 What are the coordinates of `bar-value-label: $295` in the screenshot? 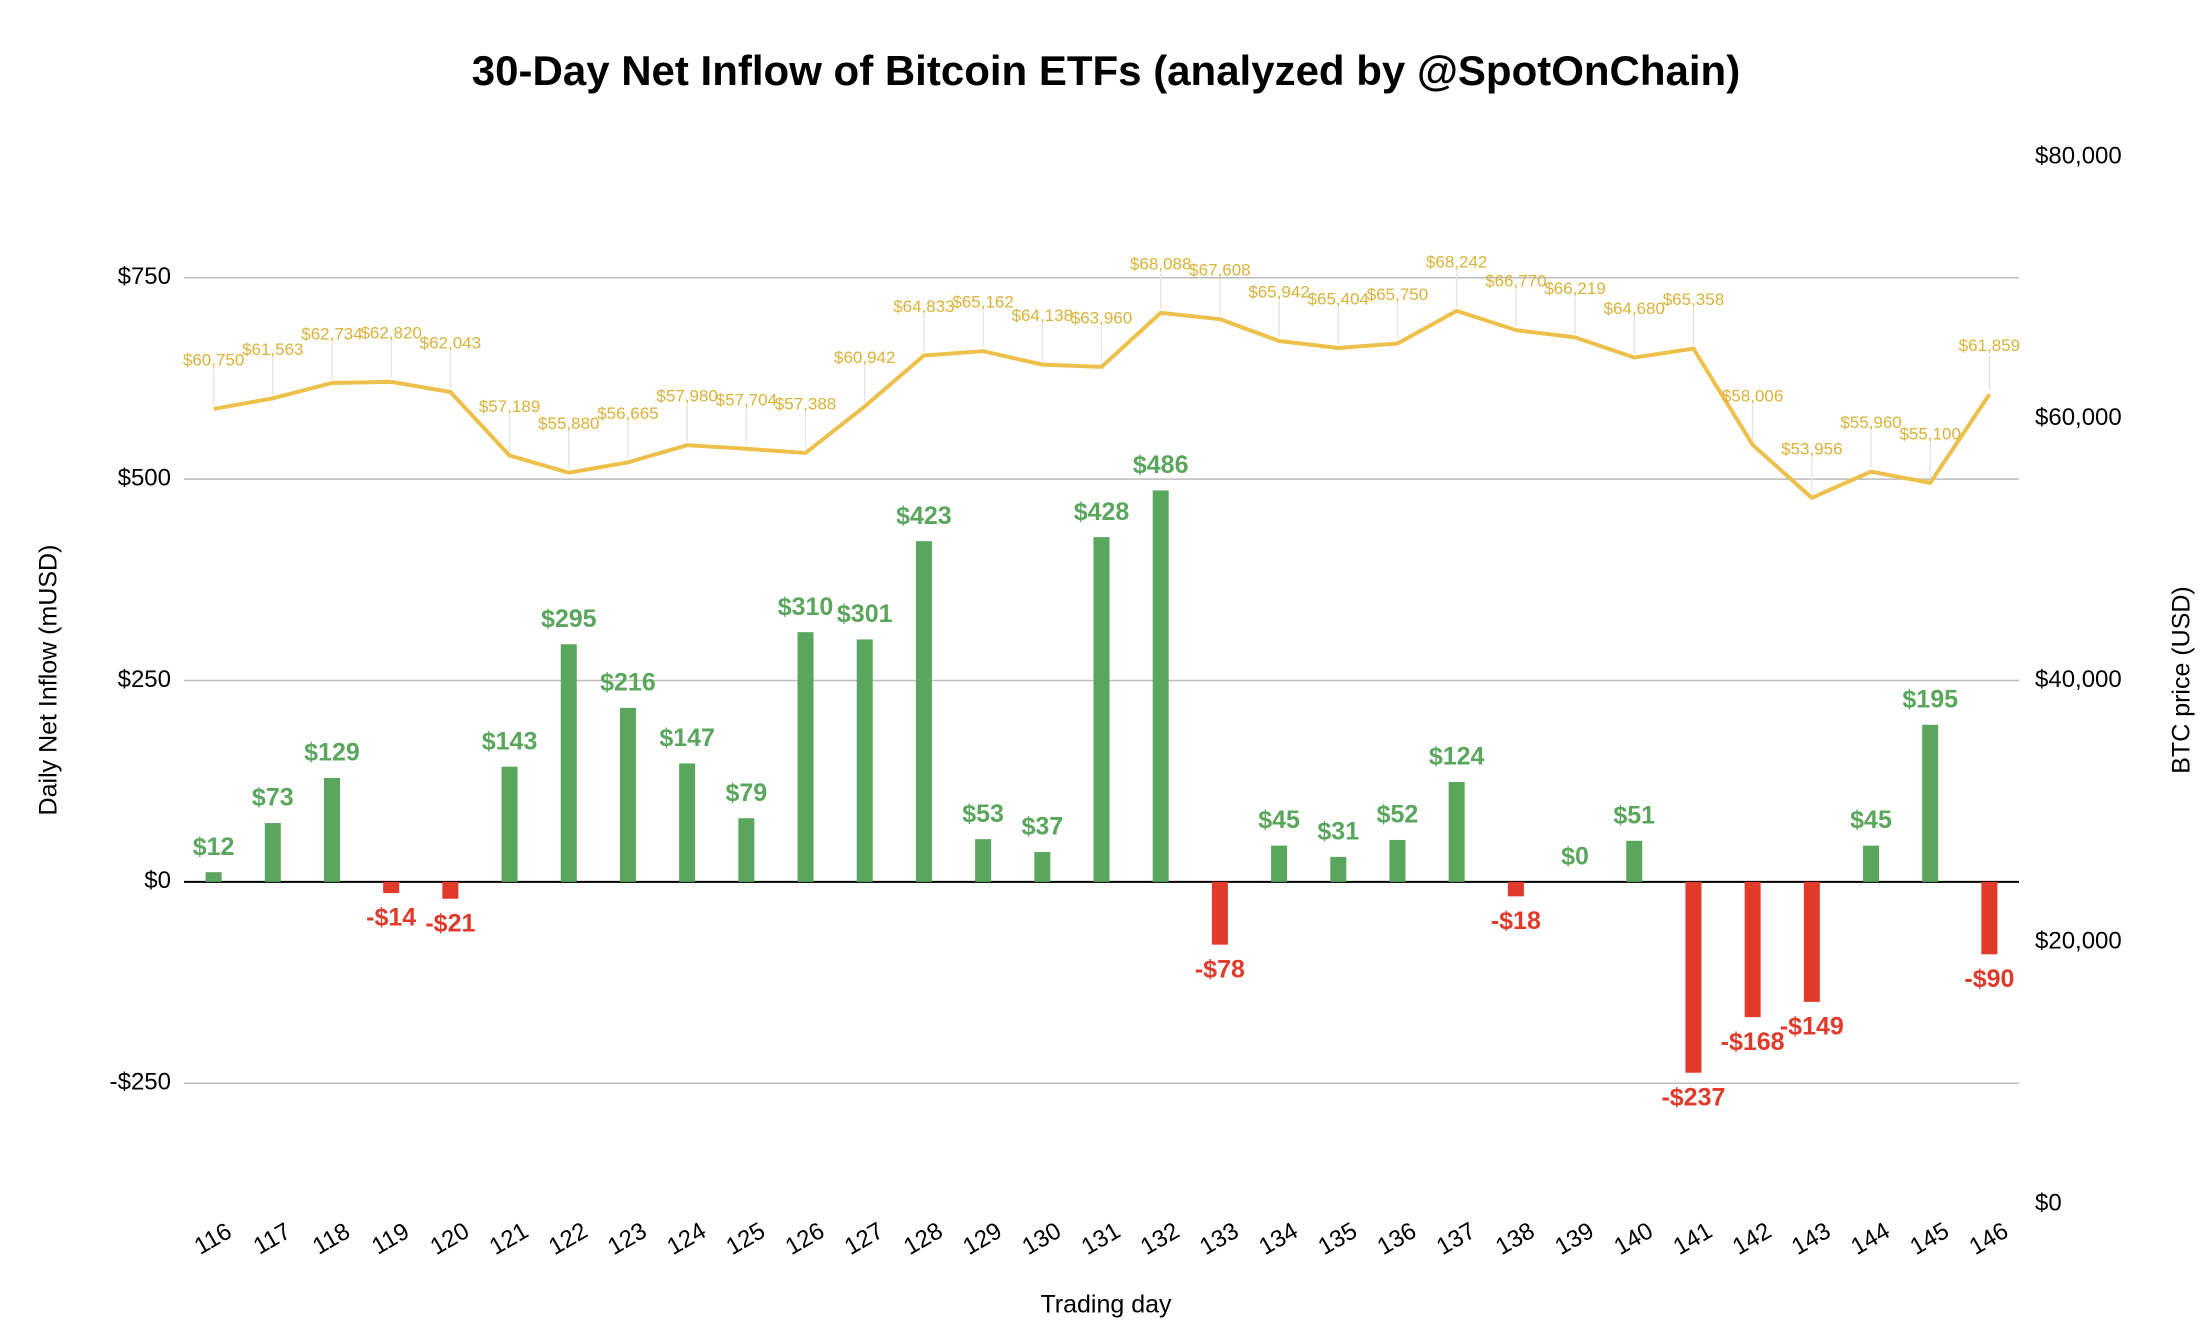 It's located at (569, 619).